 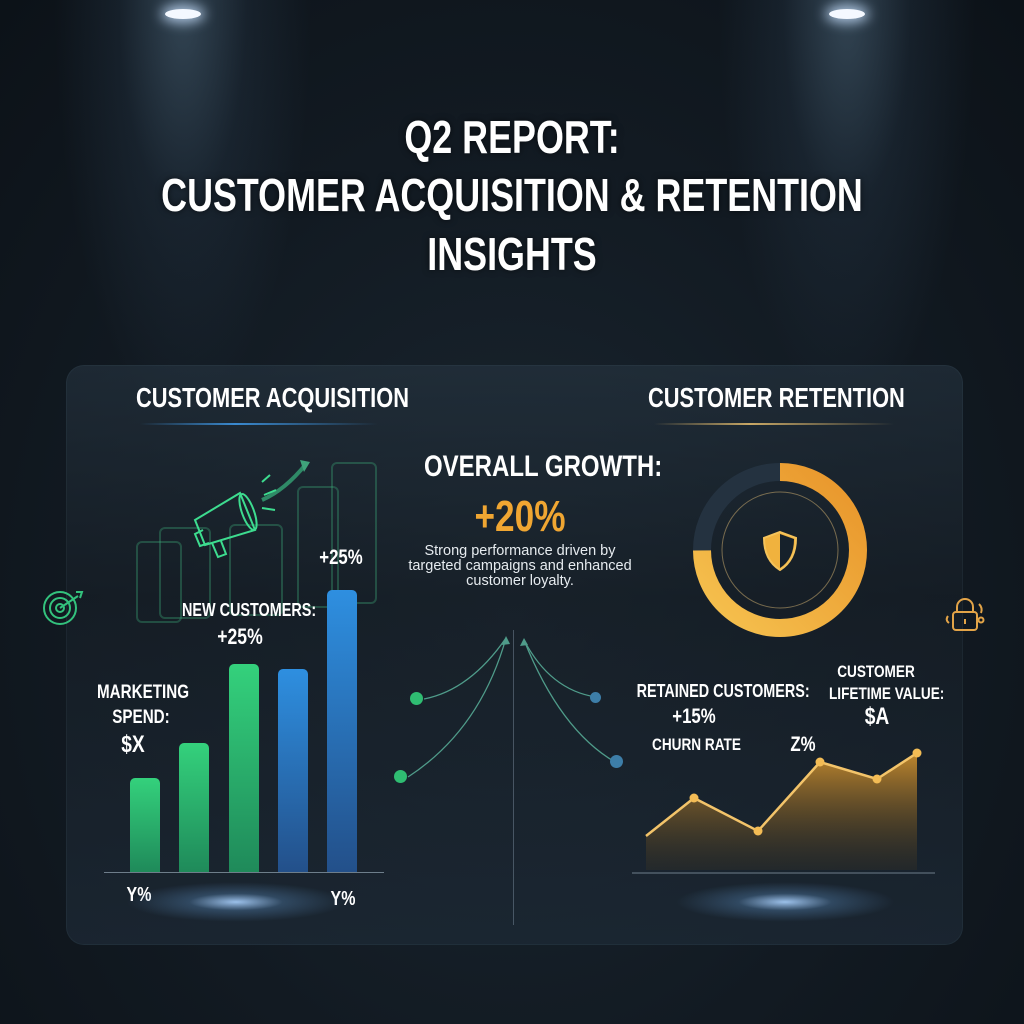 I want to click on overall-growth-value: +20%, so click(x=520, y=516).